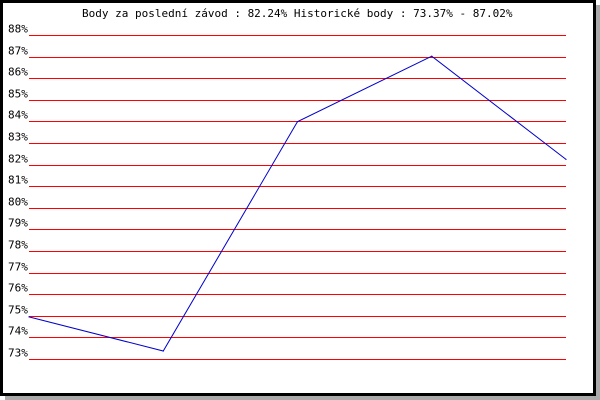 Image resolution: width=600 pixels, height=400 pixels. What do you see at coordinates (18, 72) in the screenshot?
I see `y-tick-label: 86%` at bounding box center [18, 72].